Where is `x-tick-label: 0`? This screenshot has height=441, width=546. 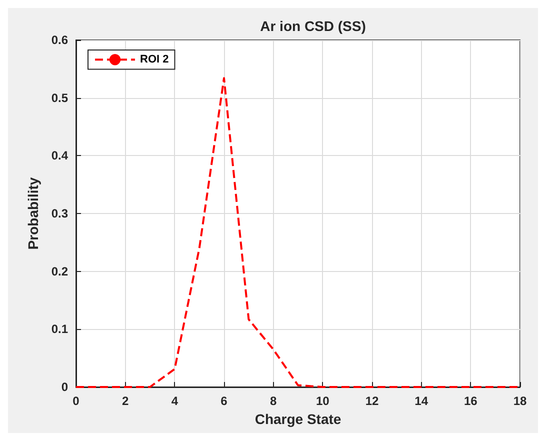 x-tick-label: 0 is located at coordinates (76, 401).